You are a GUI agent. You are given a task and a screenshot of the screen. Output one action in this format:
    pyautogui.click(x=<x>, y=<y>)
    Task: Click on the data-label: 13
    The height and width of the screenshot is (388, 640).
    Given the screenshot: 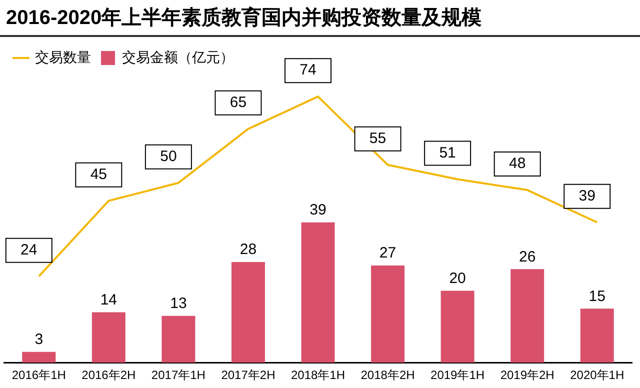 What is the action you would take?
    pyautogui.click(x=178, y=303)
    